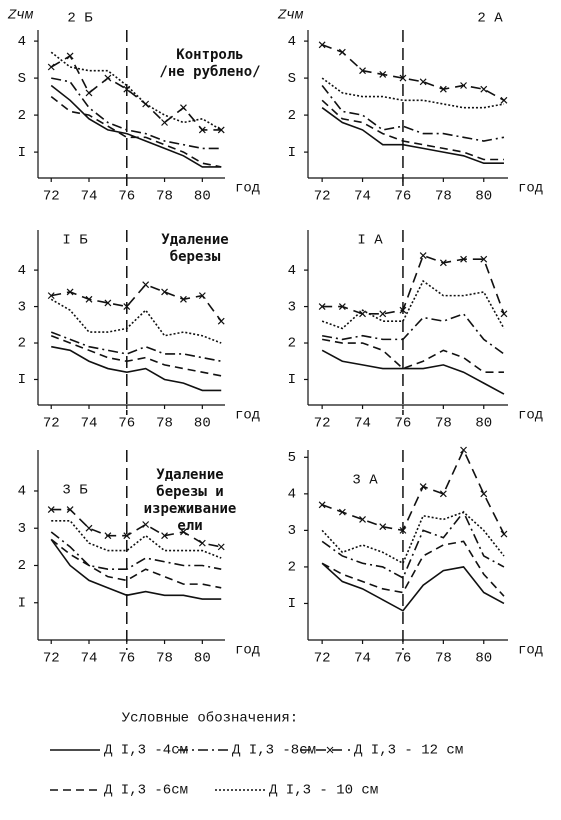  Describe the element at coordinates (274, 751) in the screenshot. I see `legend-label: Д I,3 -8см` at that location.